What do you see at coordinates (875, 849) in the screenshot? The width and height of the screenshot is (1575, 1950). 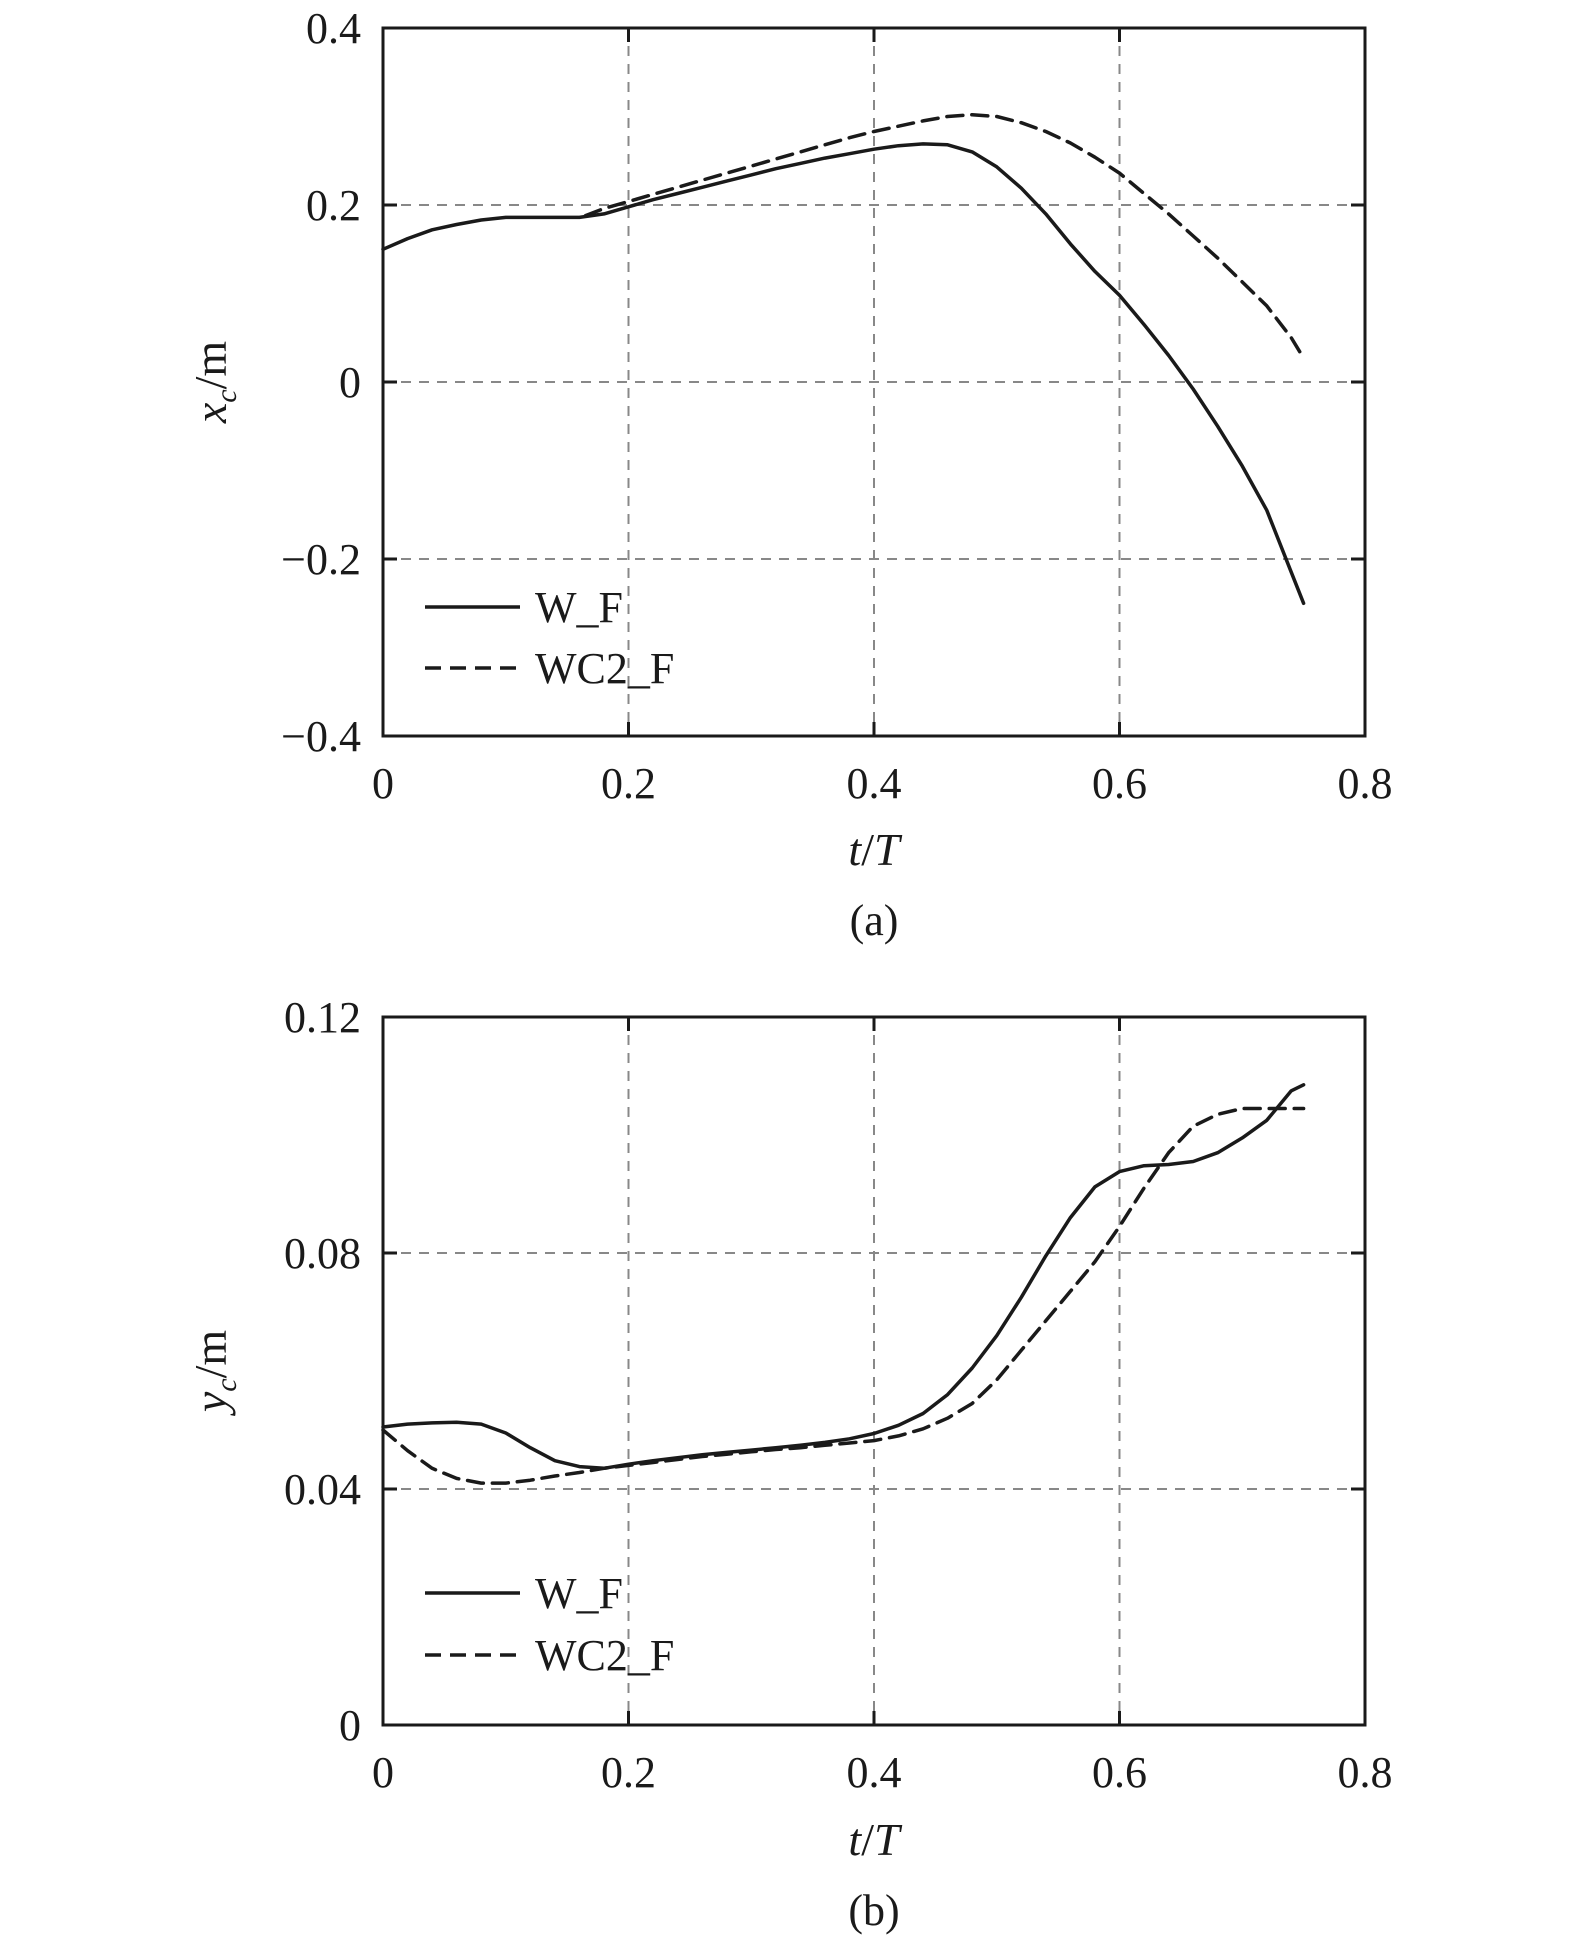 I see `x-axis-title-a: t/T` at bounding box center [875, 849].